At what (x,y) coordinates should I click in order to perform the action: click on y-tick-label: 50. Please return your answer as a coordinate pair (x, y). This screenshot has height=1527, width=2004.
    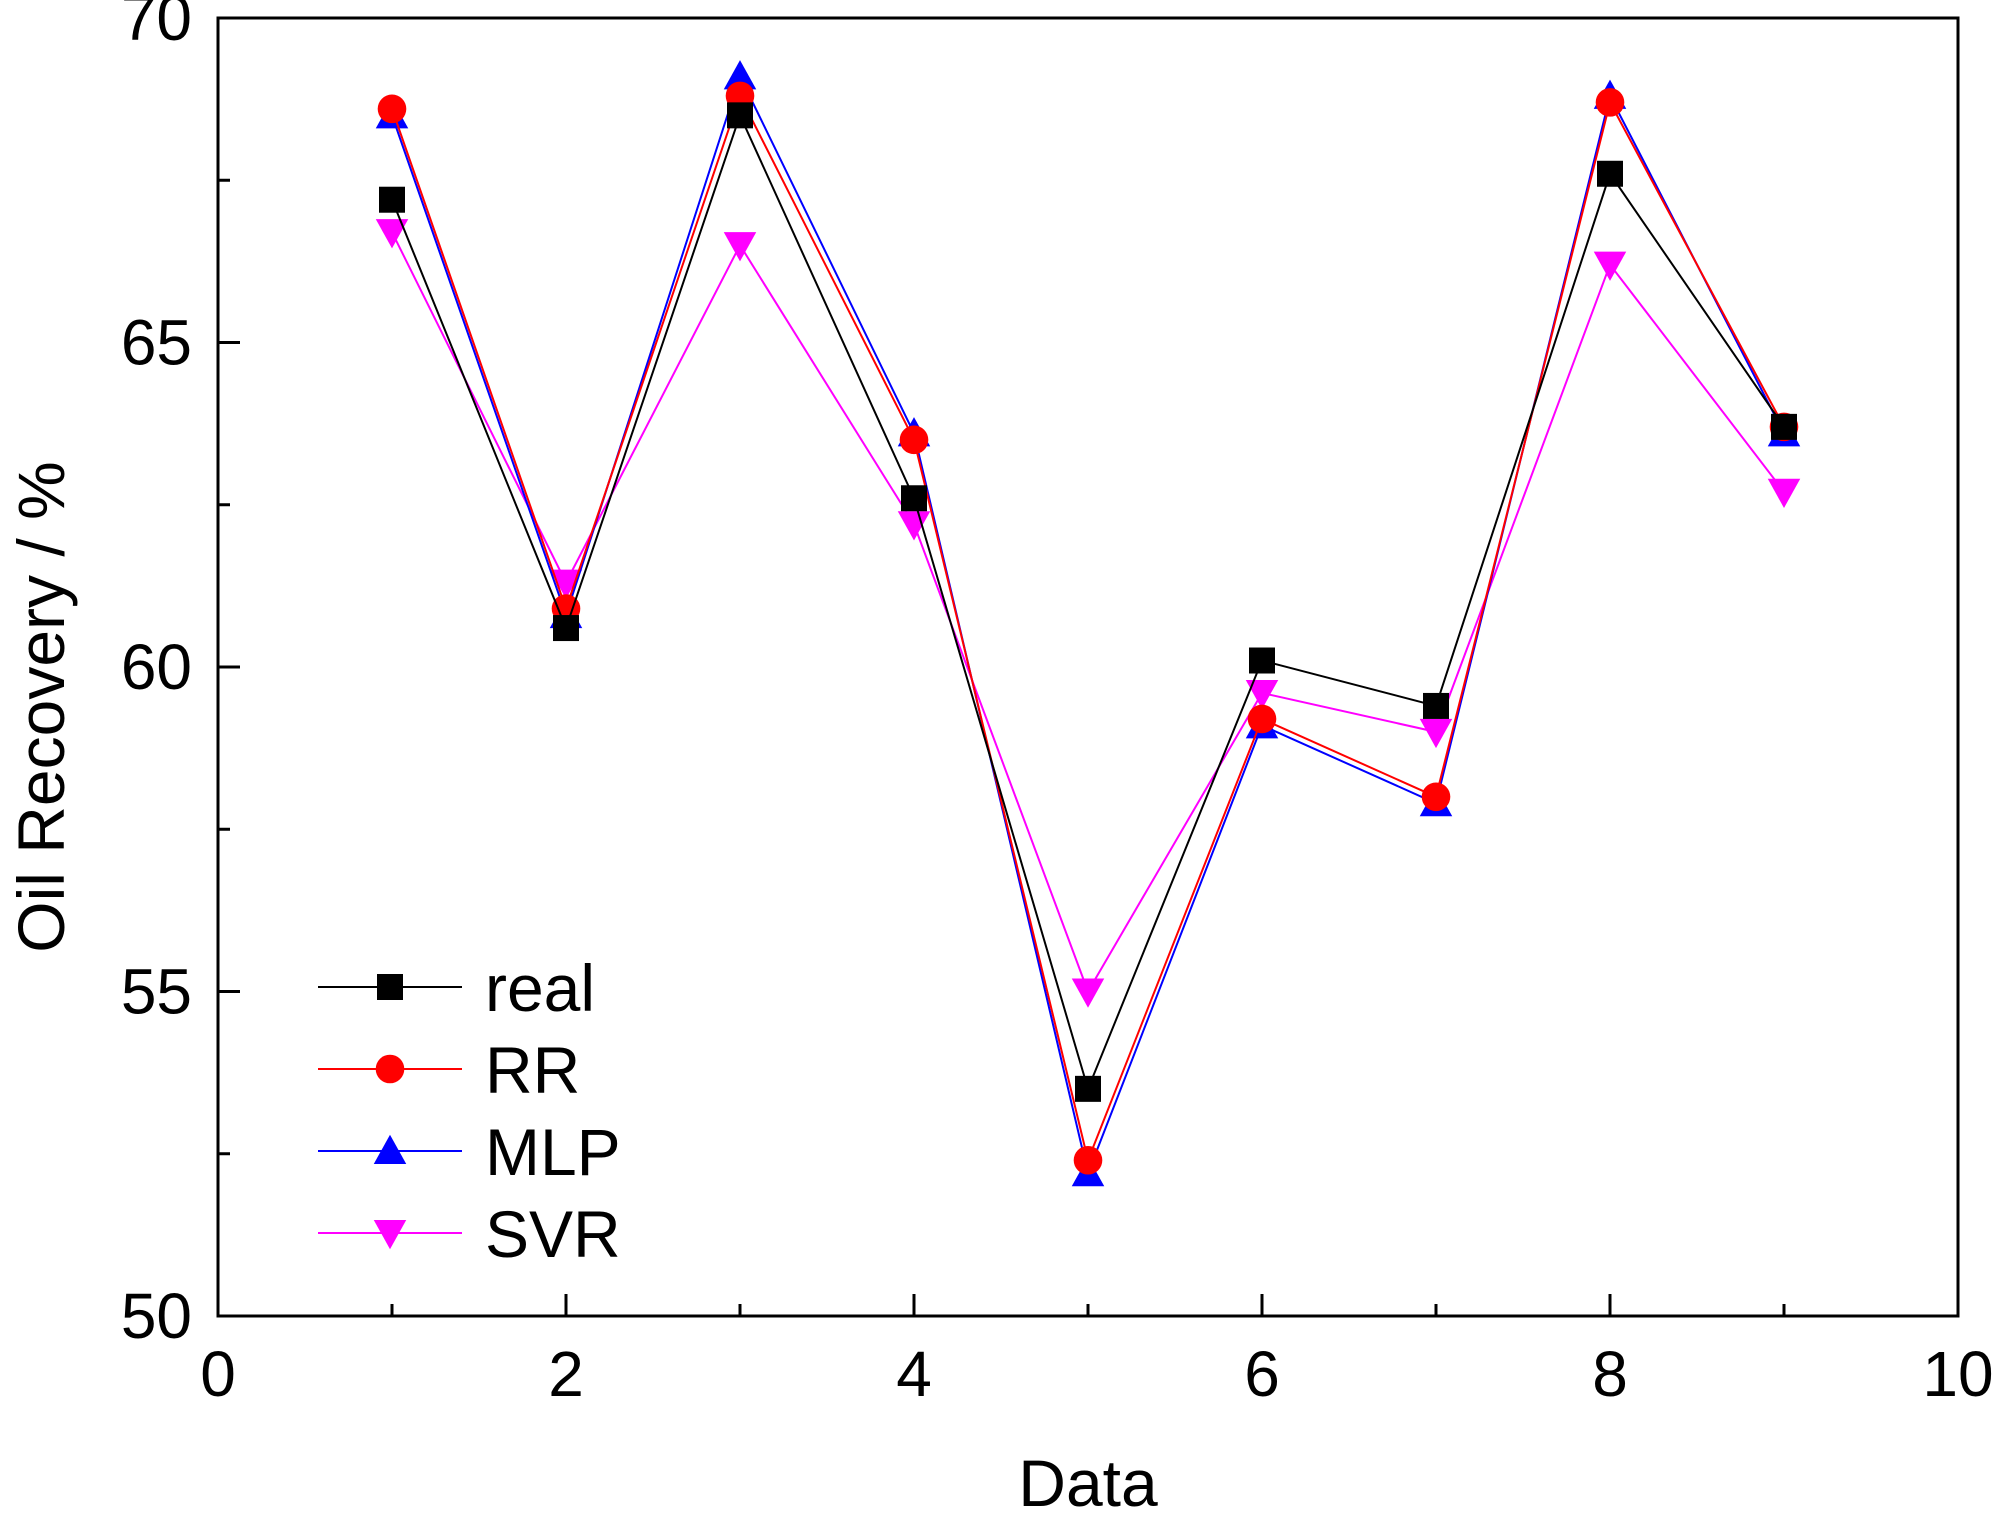
    Looking at the image, I should click on (156, 1316).